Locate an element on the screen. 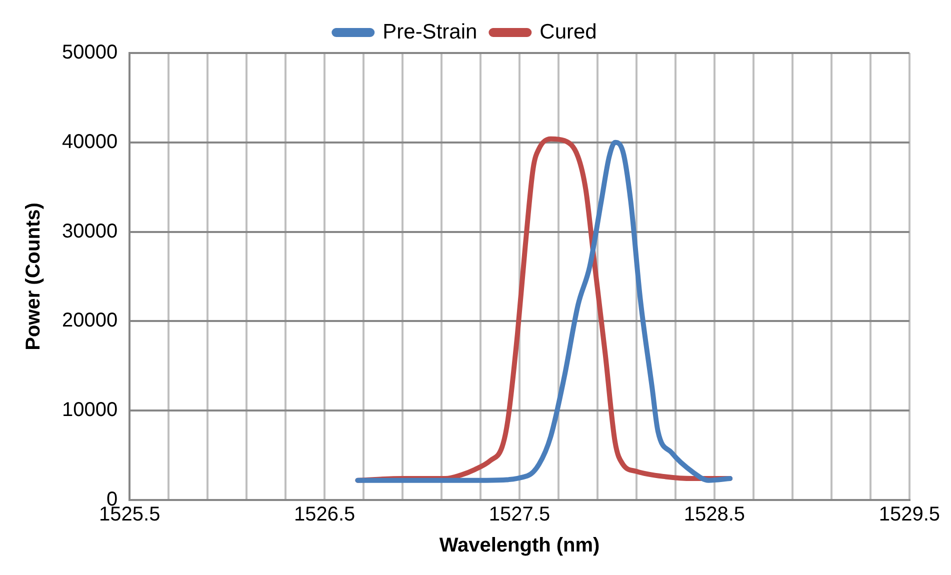  y-tick-label: 10000 is located at coordinates (90, 410).